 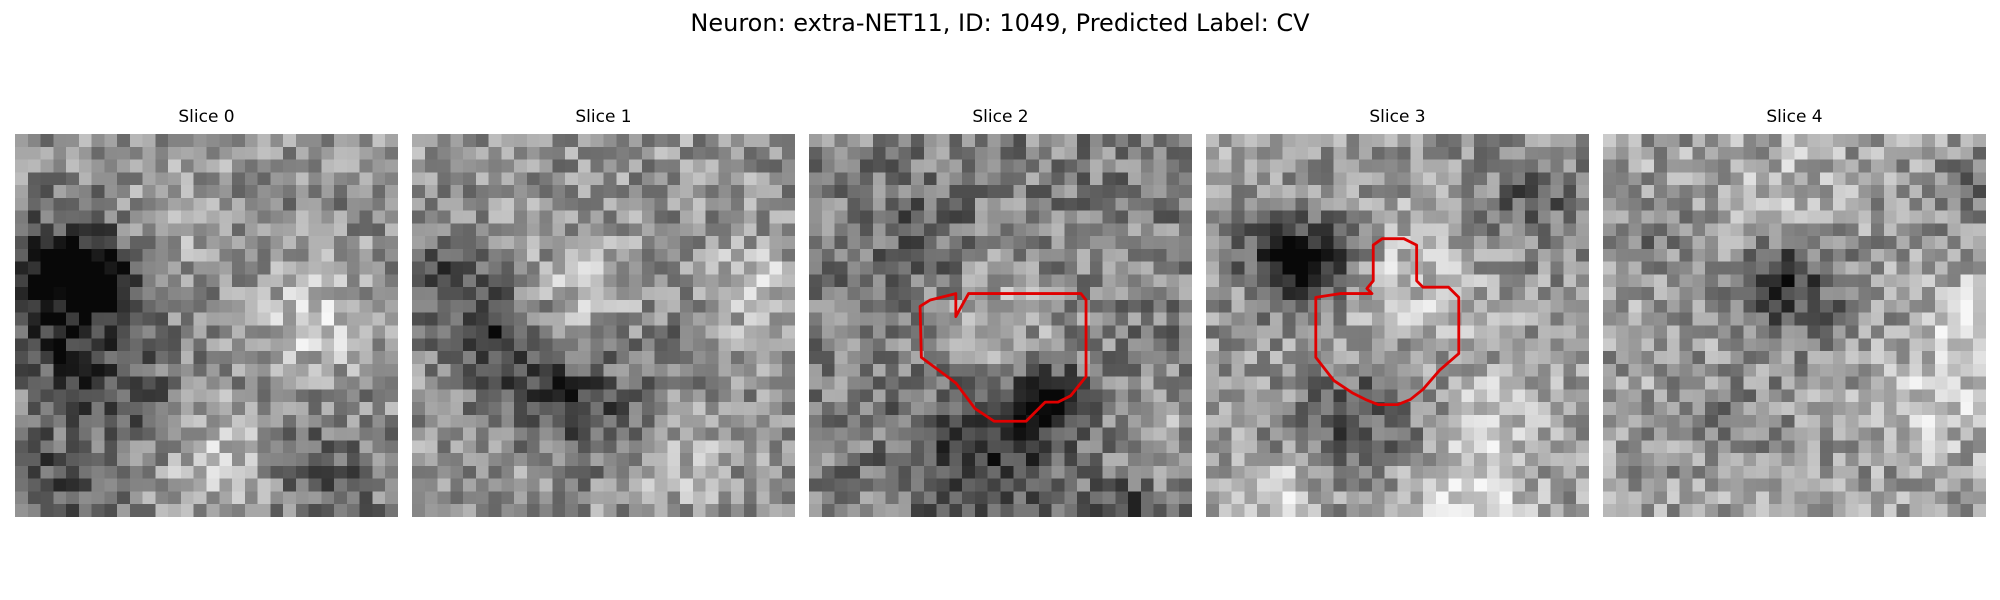 I want to click on slice-title: Slice 1, so click(x=603, y=117).